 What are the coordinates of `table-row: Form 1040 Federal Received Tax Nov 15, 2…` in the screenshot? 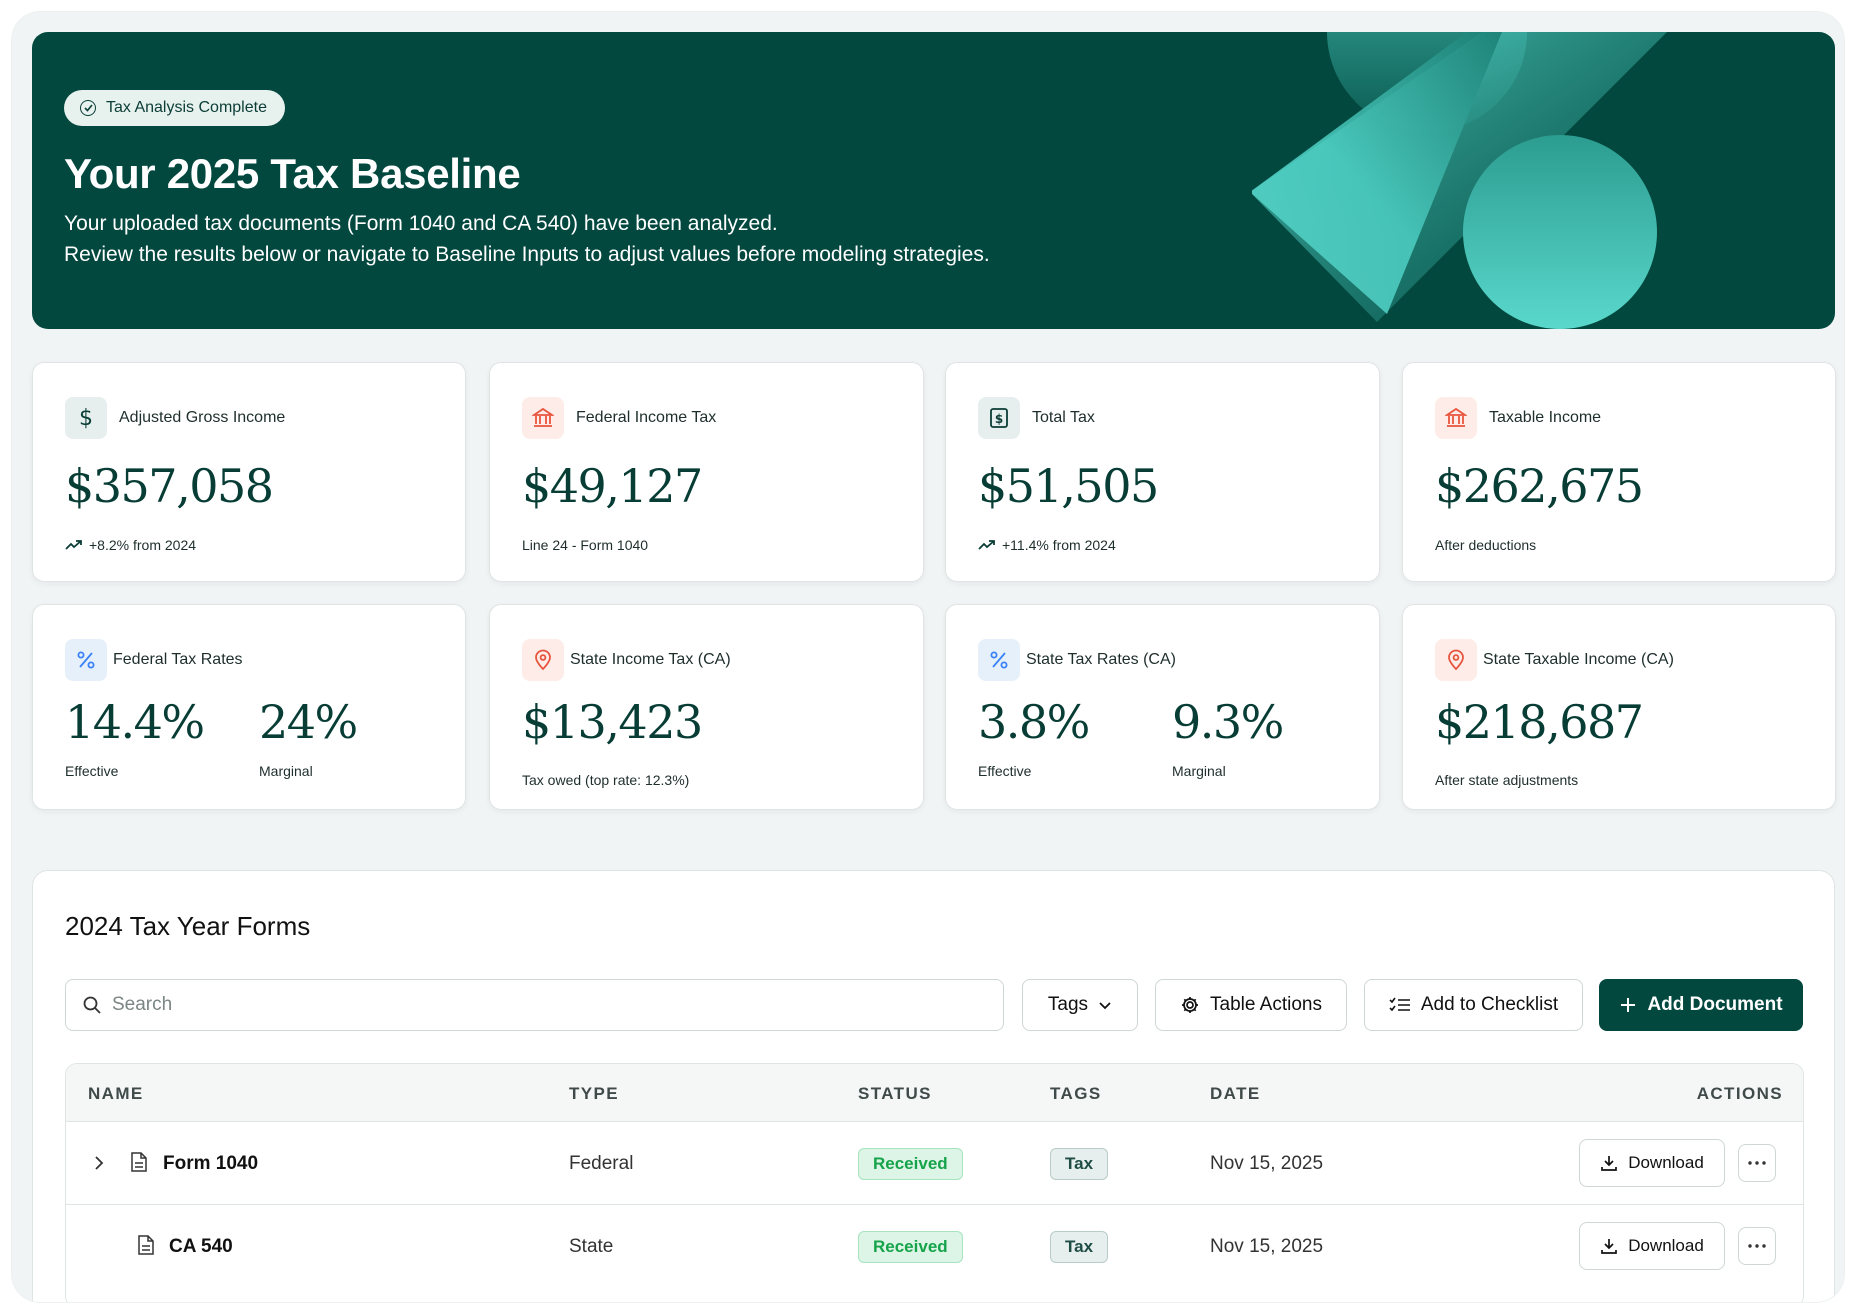 It's located at (934, 1163).